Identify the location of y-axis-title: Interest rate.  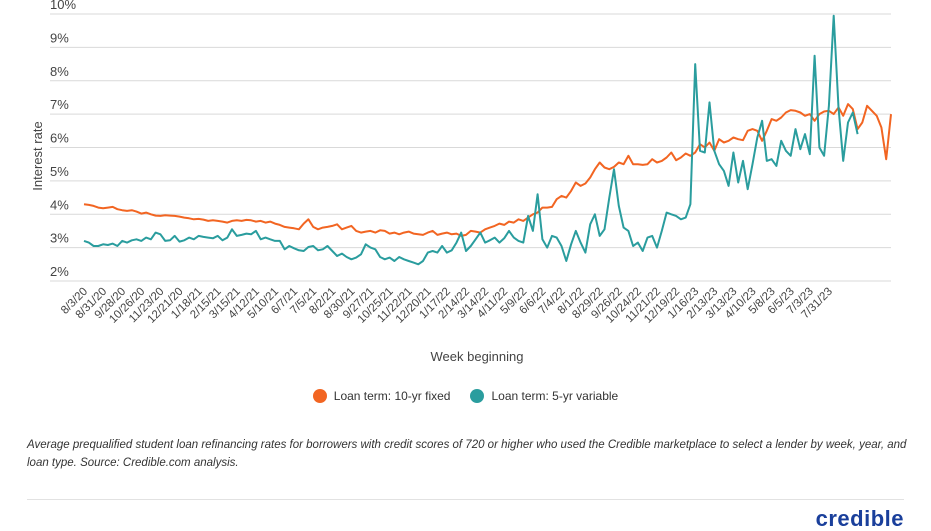
(37, 155).